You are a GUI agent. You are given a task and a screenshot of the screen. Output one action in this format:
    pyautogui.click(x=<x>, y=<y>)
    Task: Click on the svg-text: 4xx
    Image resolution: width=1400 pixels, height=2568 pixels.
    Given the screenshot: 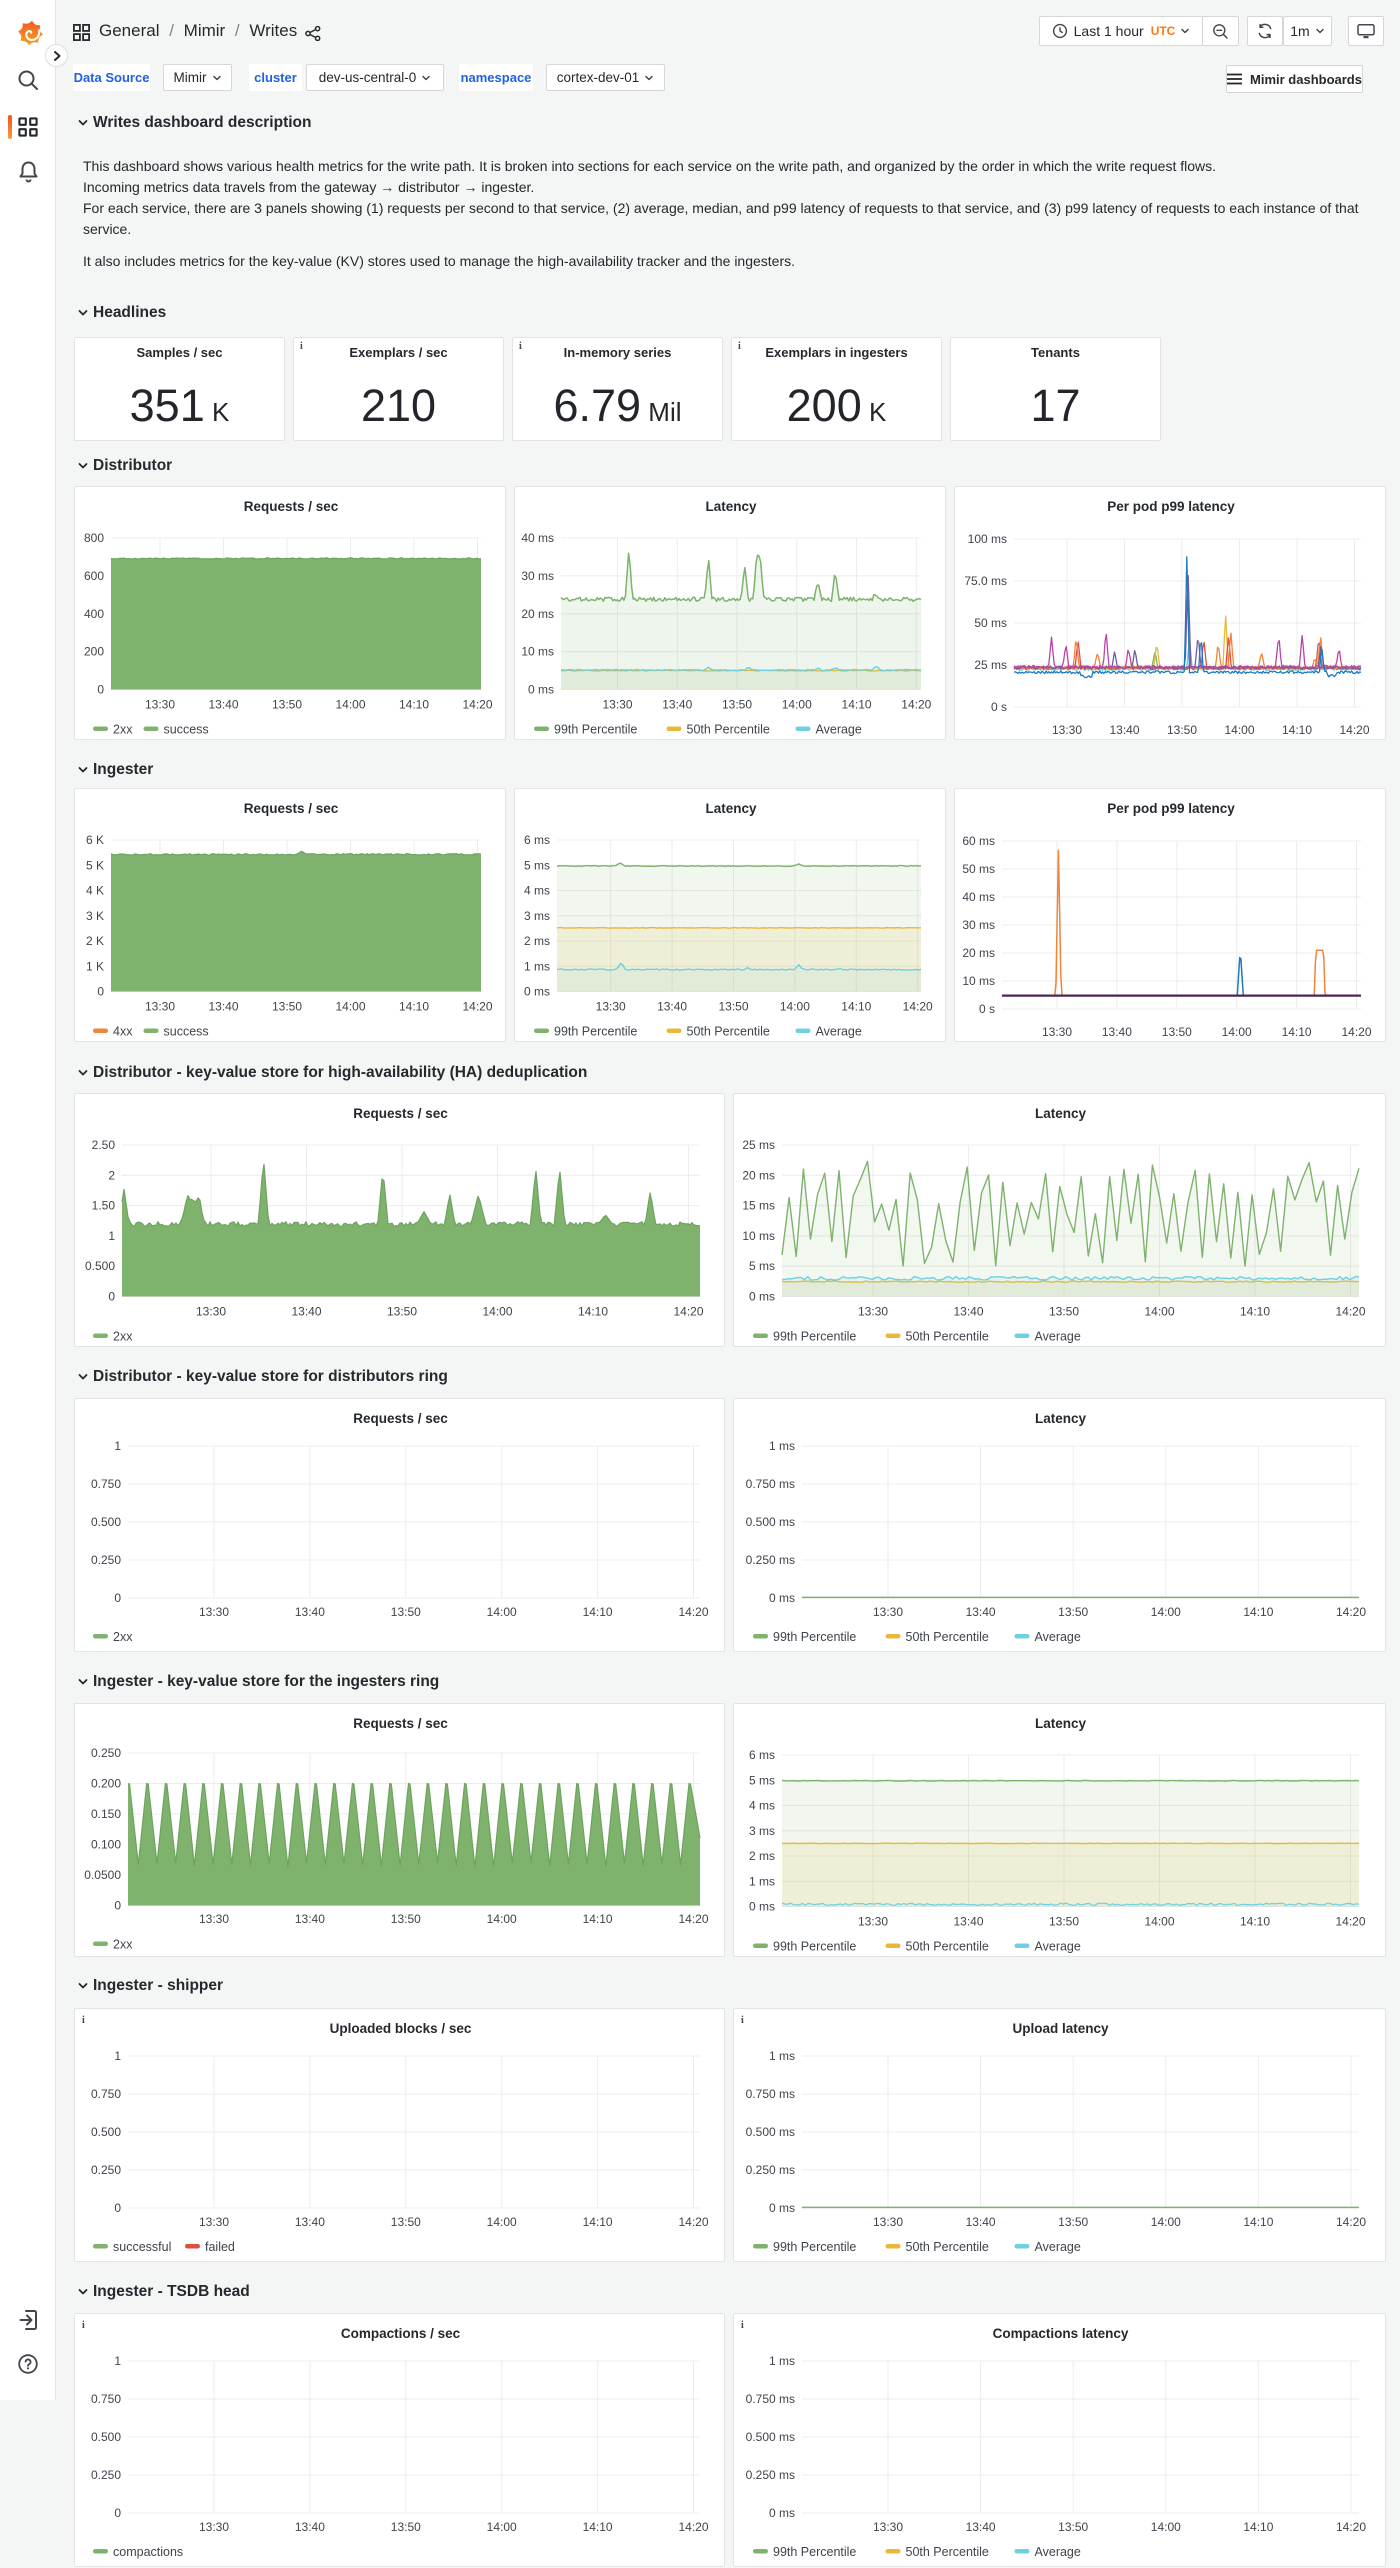 What is the action you would take?
    pyautogui.click(x=123, y=1032)
    